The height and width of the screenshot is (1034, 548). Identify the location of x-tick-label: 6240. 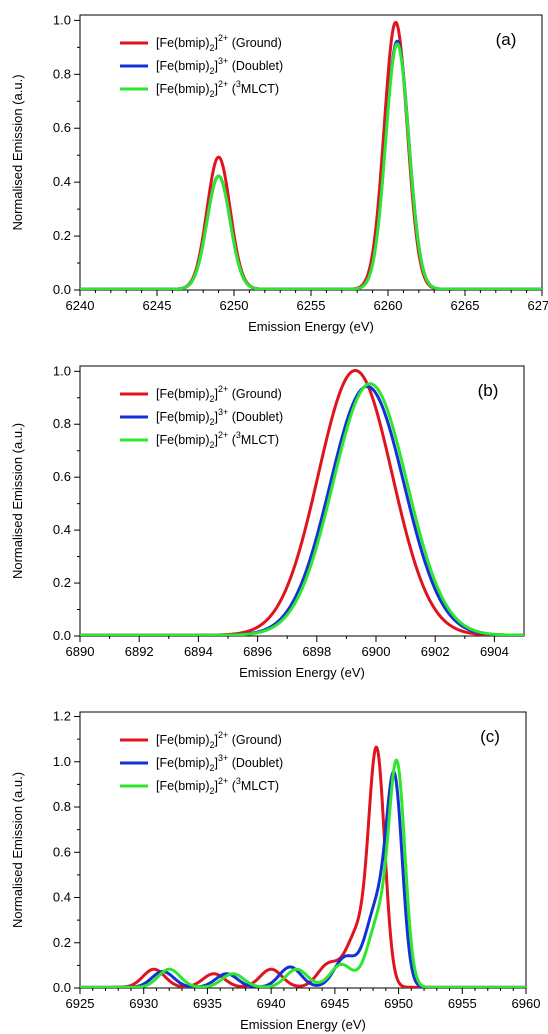
(80, 305).